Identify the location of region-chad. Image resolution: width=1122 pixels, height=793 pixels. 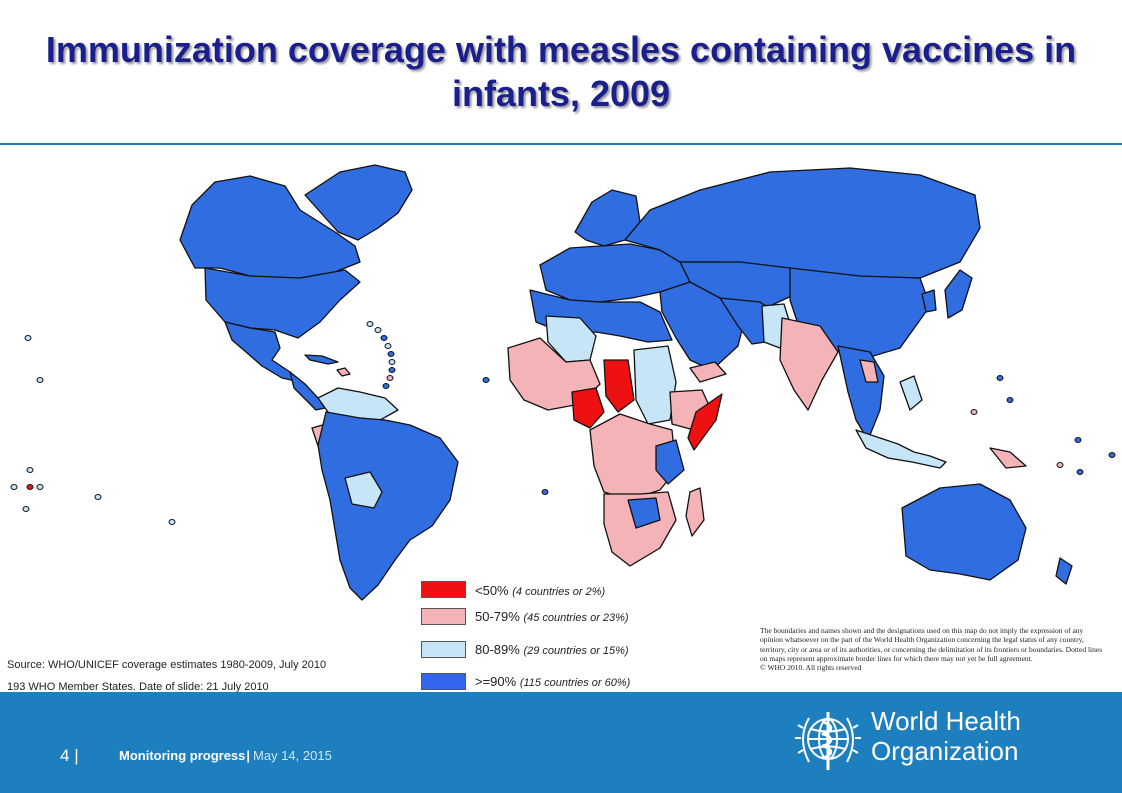
(619, 386).